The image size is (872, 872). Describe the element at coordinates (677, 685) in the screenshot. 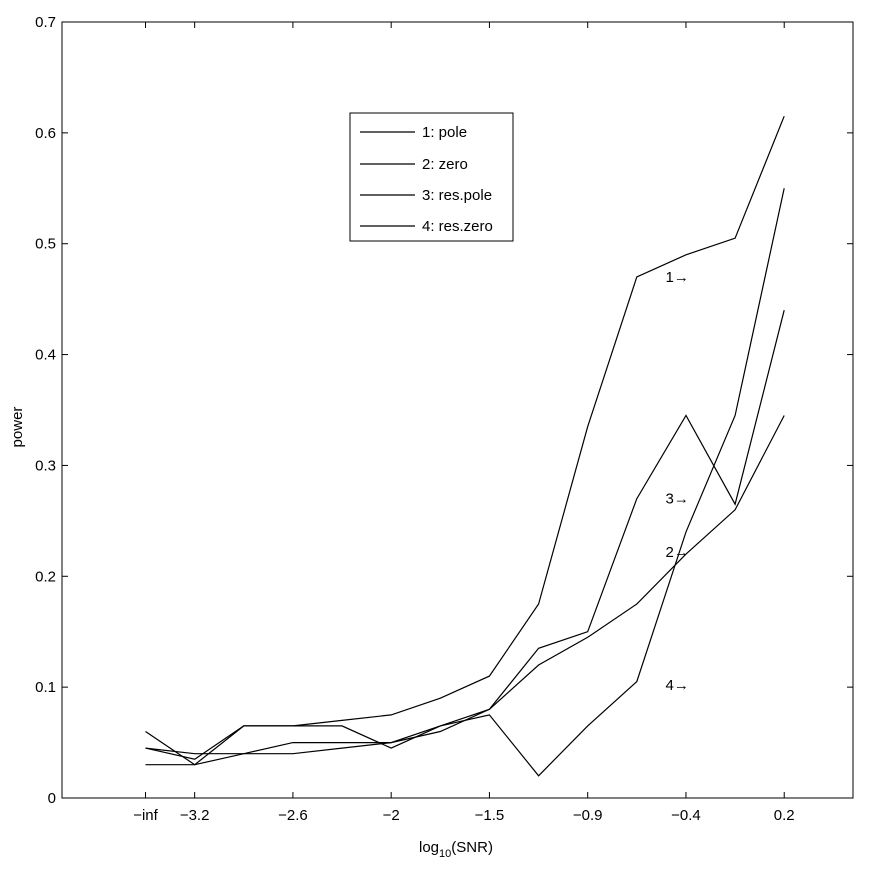

I see `series-annotation-4: 4→` at that location.